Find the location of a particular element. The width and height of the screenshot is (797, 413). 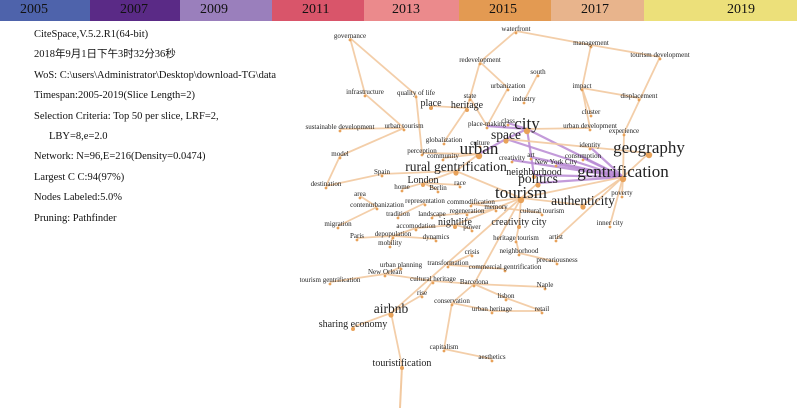

node-retail is located at coordinates (542, 313).